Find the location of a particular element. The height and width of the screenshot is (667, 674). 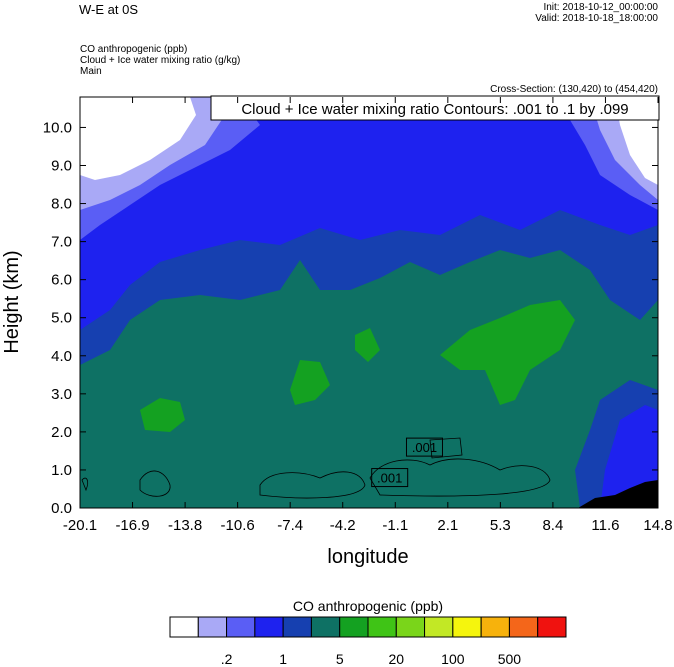

colorbar-label: 100 is located at coordinates (453, 659).